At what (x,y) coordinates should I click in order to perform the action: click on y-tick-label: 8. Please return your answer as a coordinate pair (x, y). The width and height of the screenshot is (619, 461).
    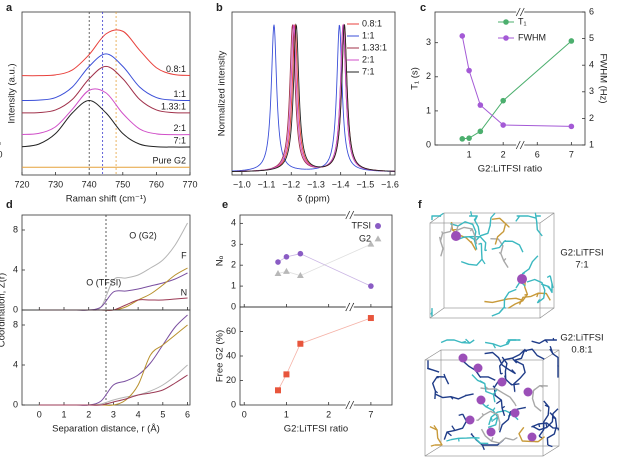
    Looking at the image, I should click on (15, 324).